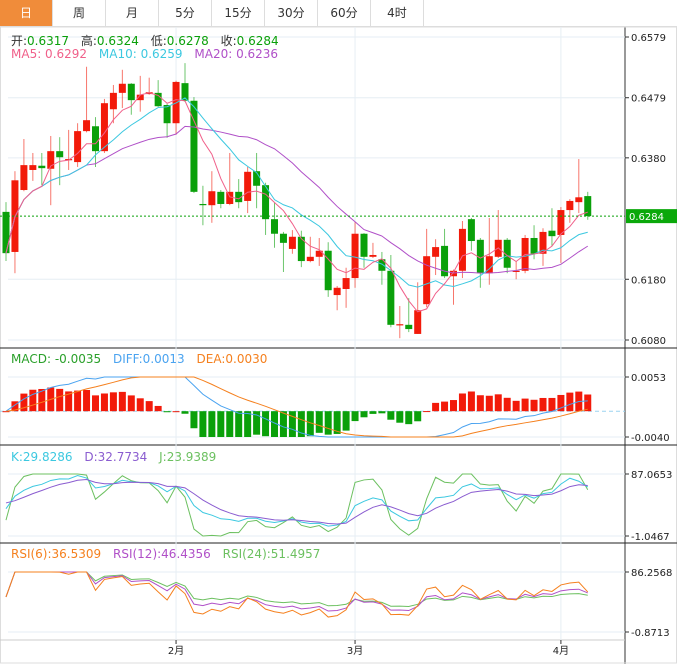 This screenshot has height=664, width=677. I want to click on y-tick-label: 87.0653, so click(651, 475).